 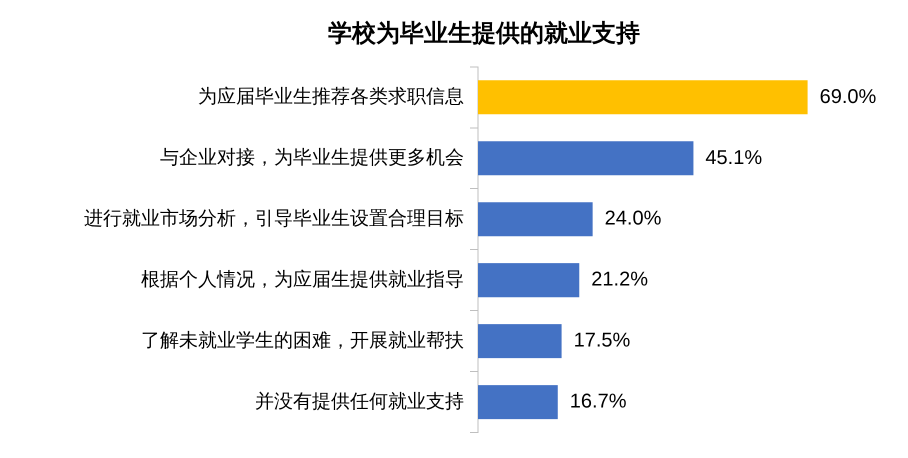 I want to click on data-label: 45.1%, so click(x=733, y=157).